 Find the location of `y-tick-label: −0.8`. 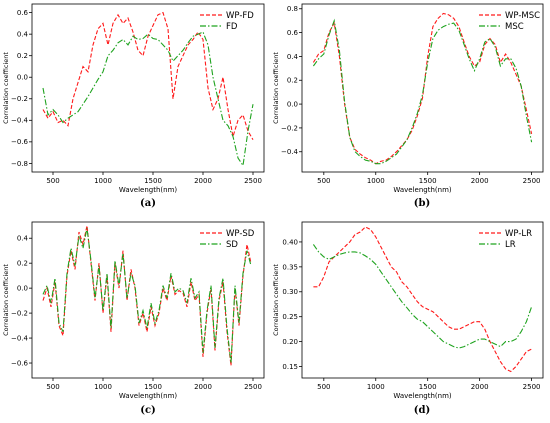

y-tick-label: −0.8 is located at coordinates (19, 164).